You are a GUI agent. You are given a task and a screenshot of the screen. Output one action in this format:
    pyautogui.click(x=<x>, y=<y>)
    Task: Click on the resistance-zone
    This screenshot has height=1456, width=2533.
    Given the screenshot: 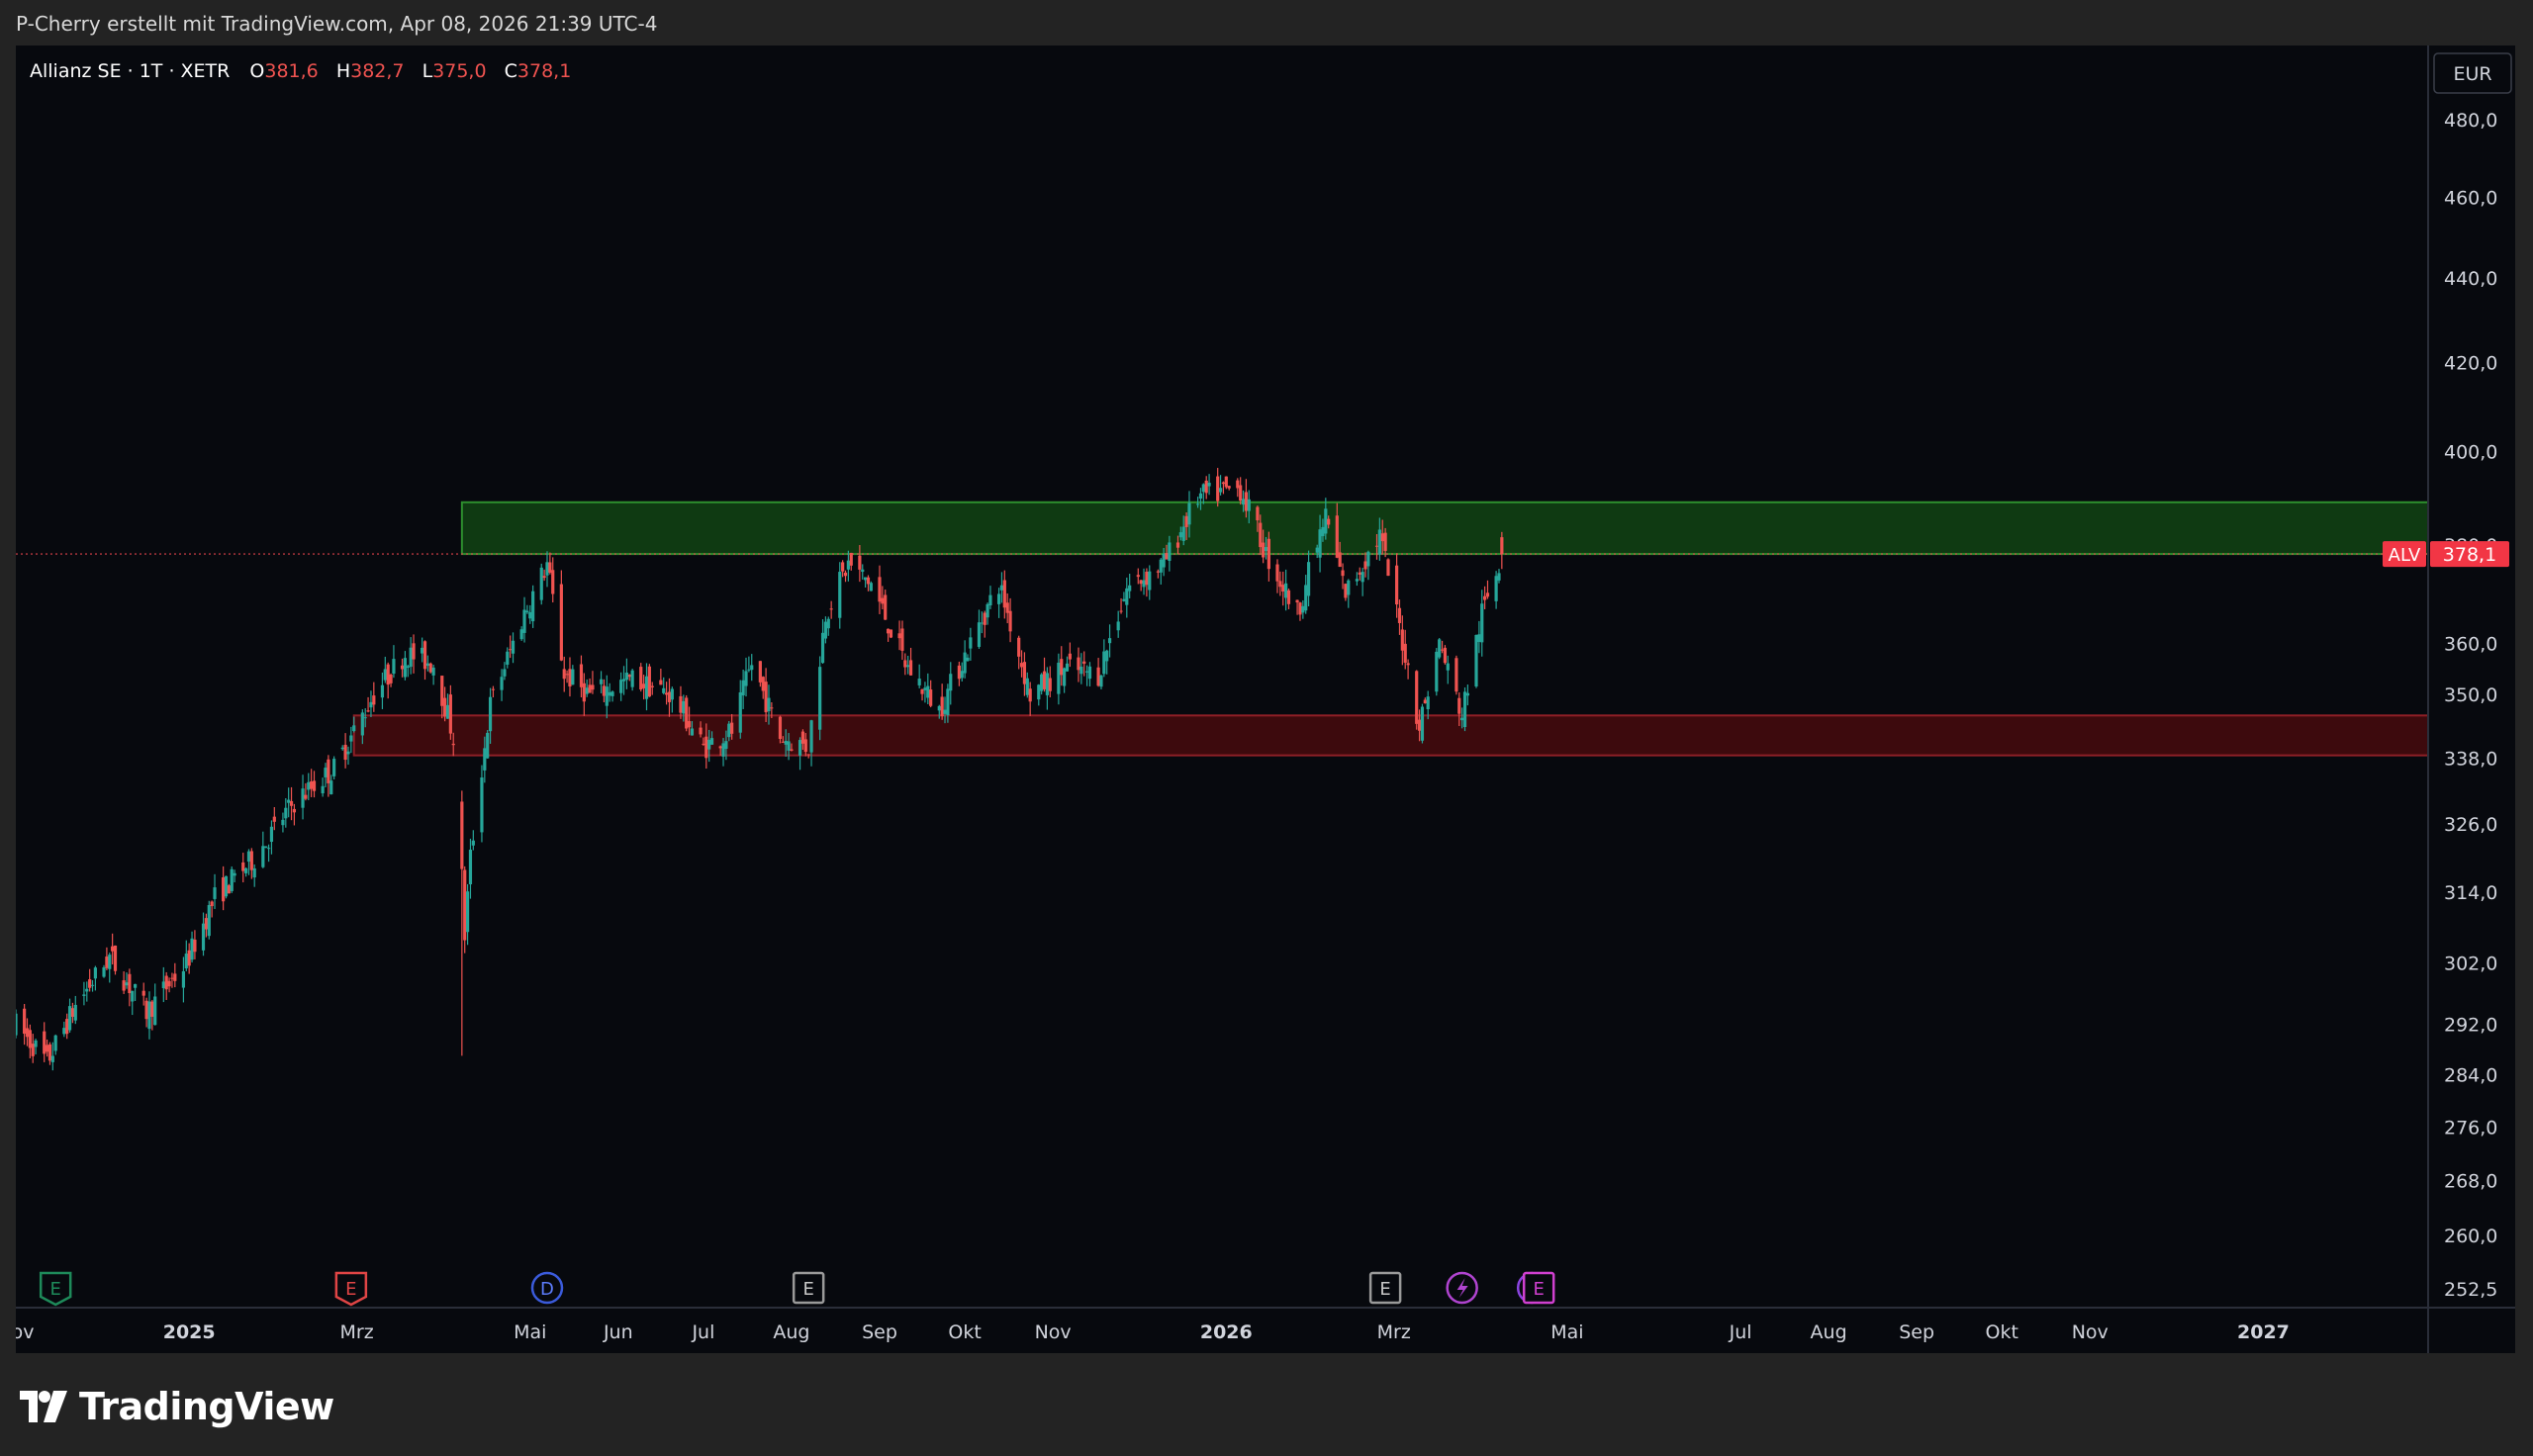 What is the action you would take?
    pyautogui.click(x=1444, y=528)
    